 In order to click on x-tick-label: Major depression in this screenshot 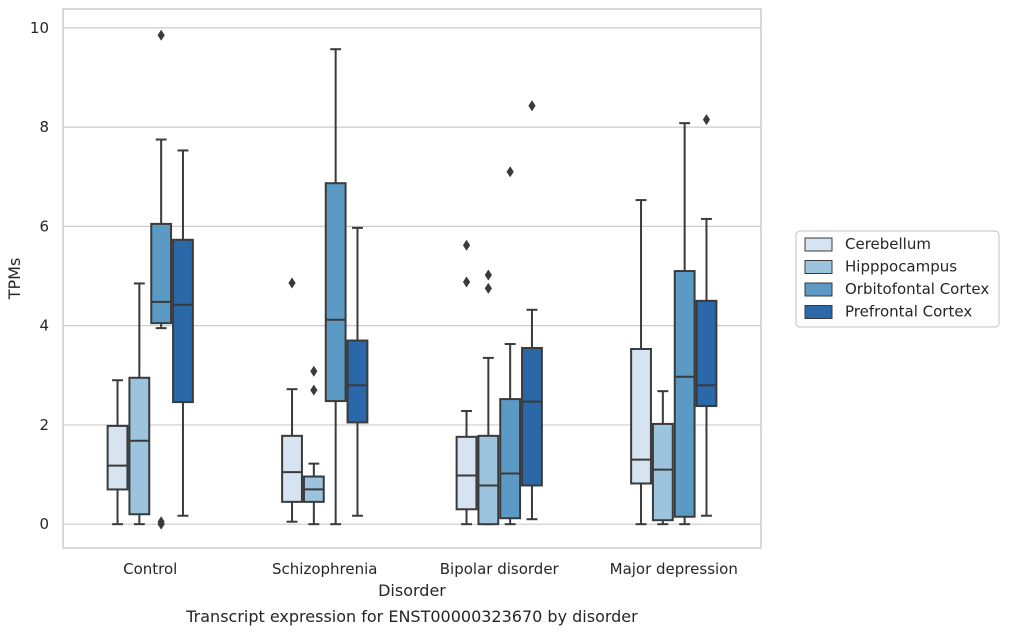, I will do `click(674, 569)`.